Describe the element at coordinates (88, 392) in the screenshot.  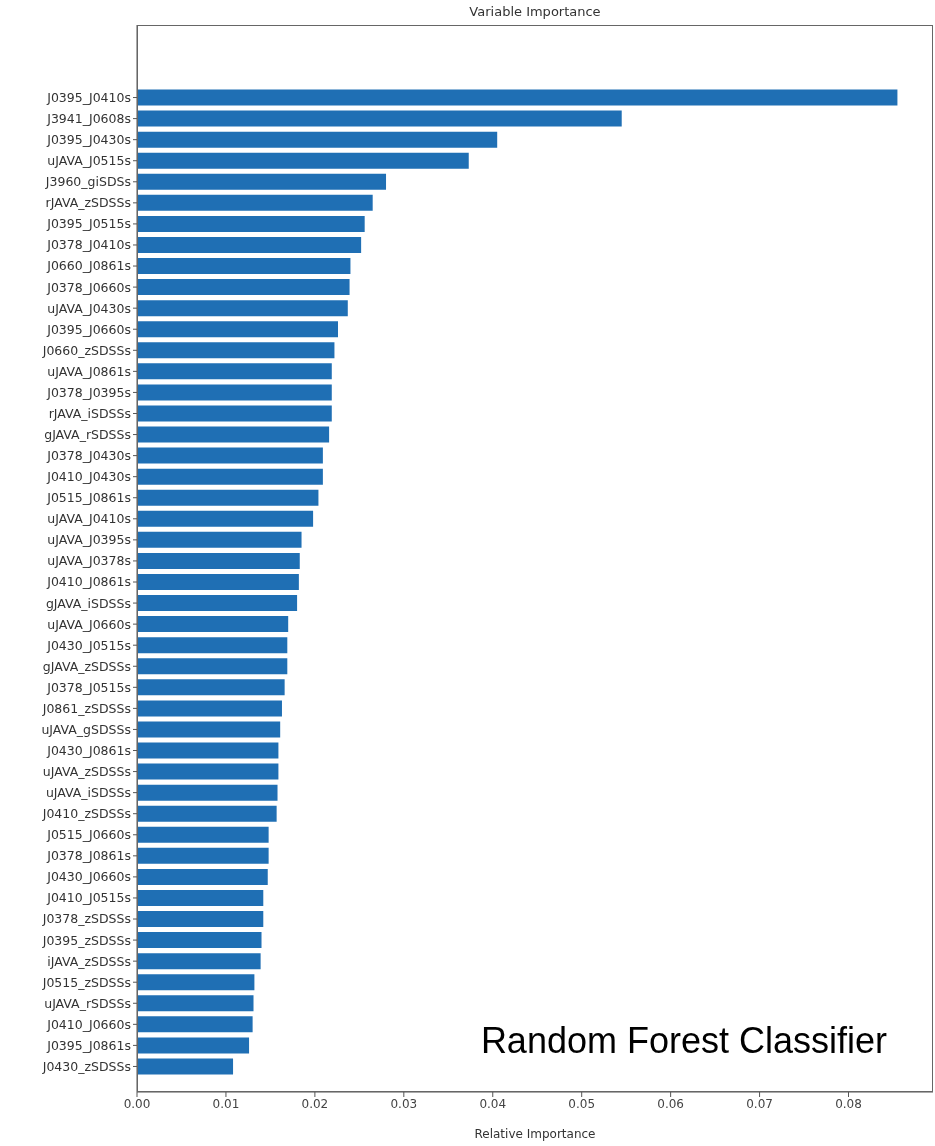
I see `y-tick-label: J0378_J0395s` at that location.